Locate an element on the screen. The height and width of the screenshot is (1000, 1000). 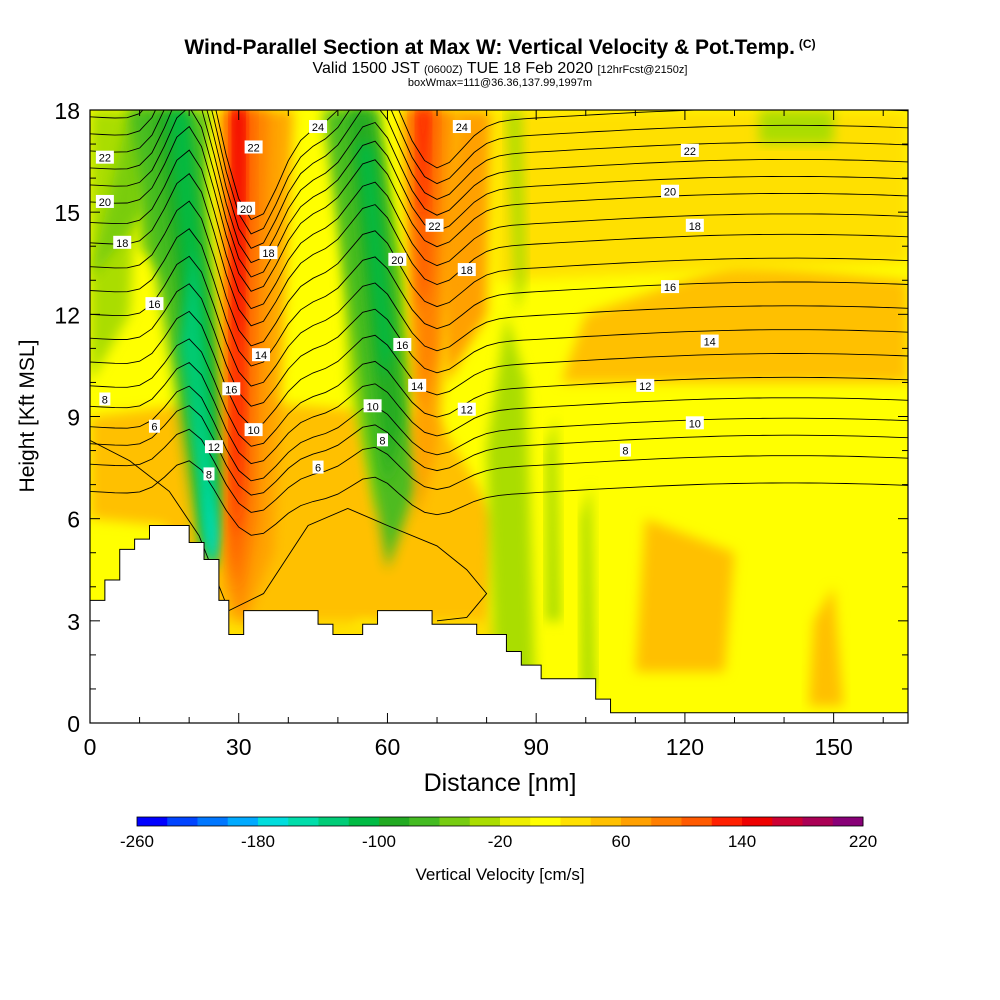
colorbar-label: Vertical Velocity [cm/s] is located at coordinates (500, 874).